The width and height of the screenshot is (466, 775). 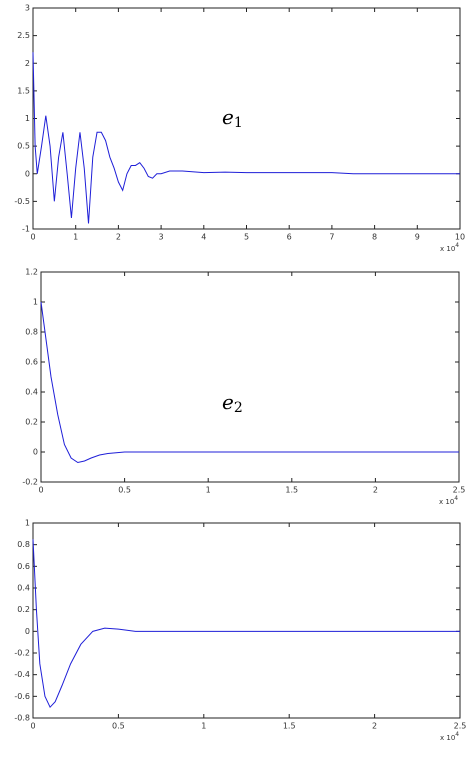 What do you see at coordinates (161, 237) in the screenshot?
I see `x-tick-label: 3` at bounding box center [161, 237].